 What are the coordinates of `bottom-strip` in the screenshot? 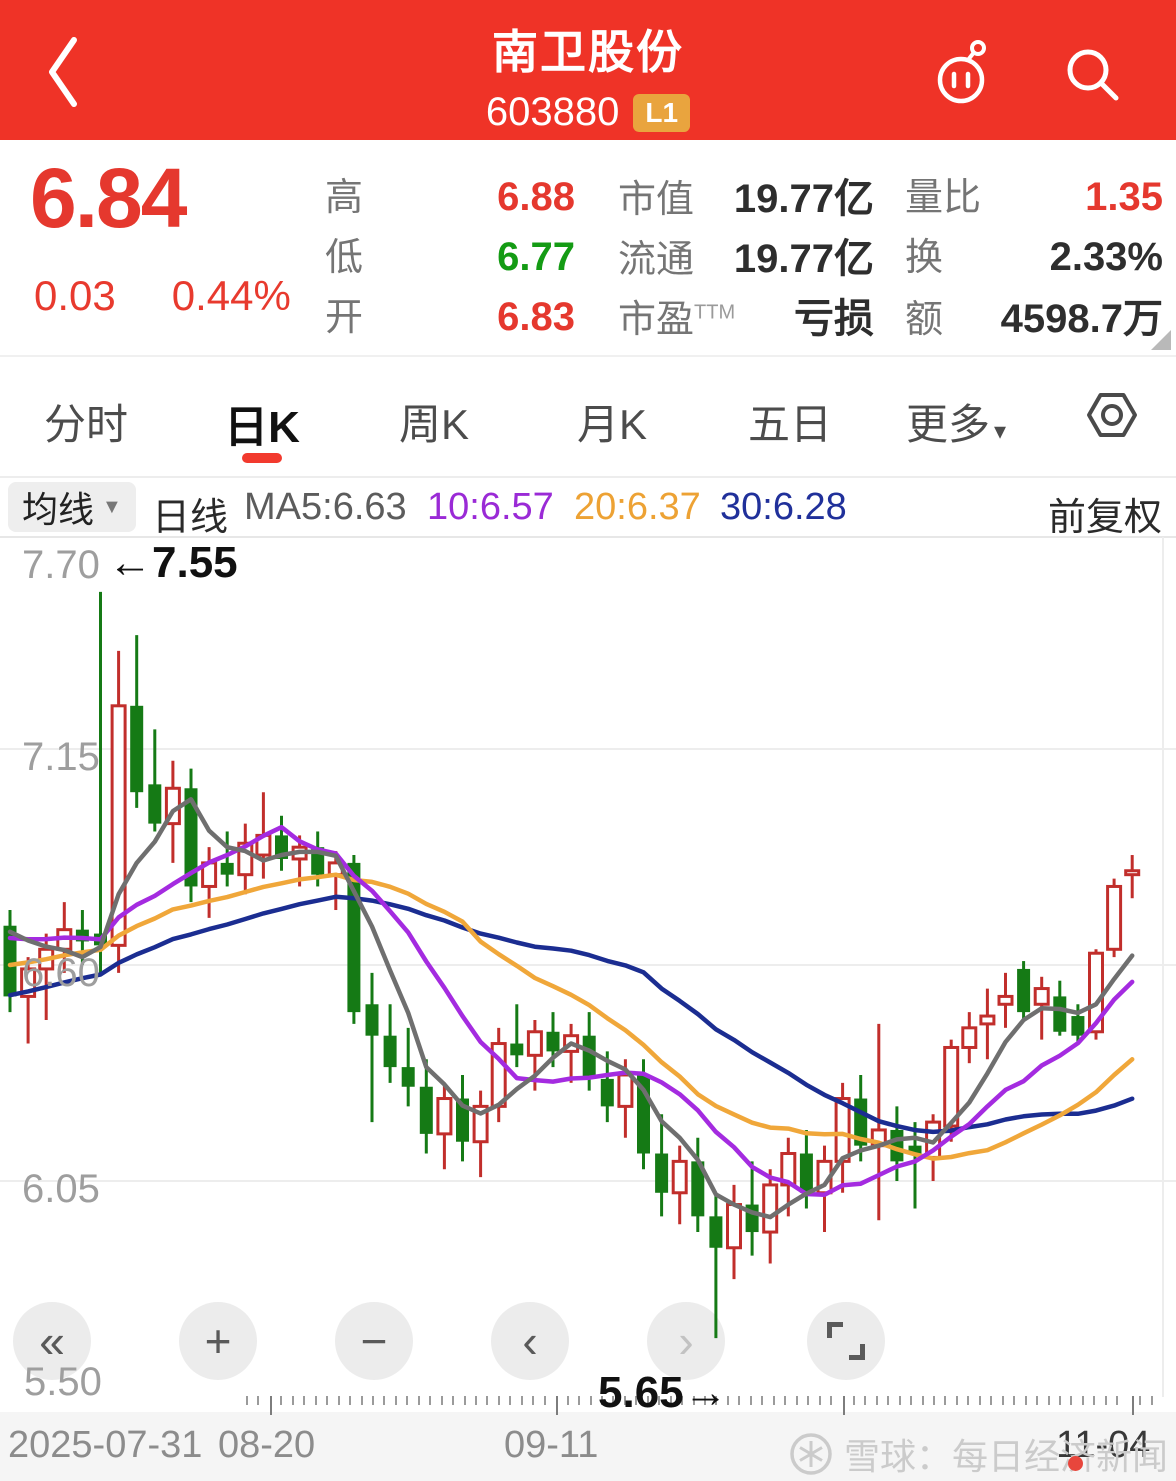 It's located at (588, 1446).